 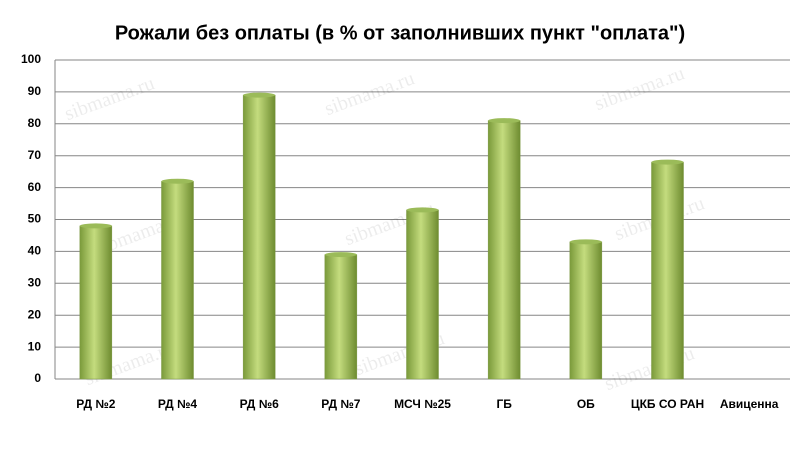 What do you see at coordinates (35, 123) in the screenshot?
I see `y-tick-label: 80` at bounding box center [35, 123].